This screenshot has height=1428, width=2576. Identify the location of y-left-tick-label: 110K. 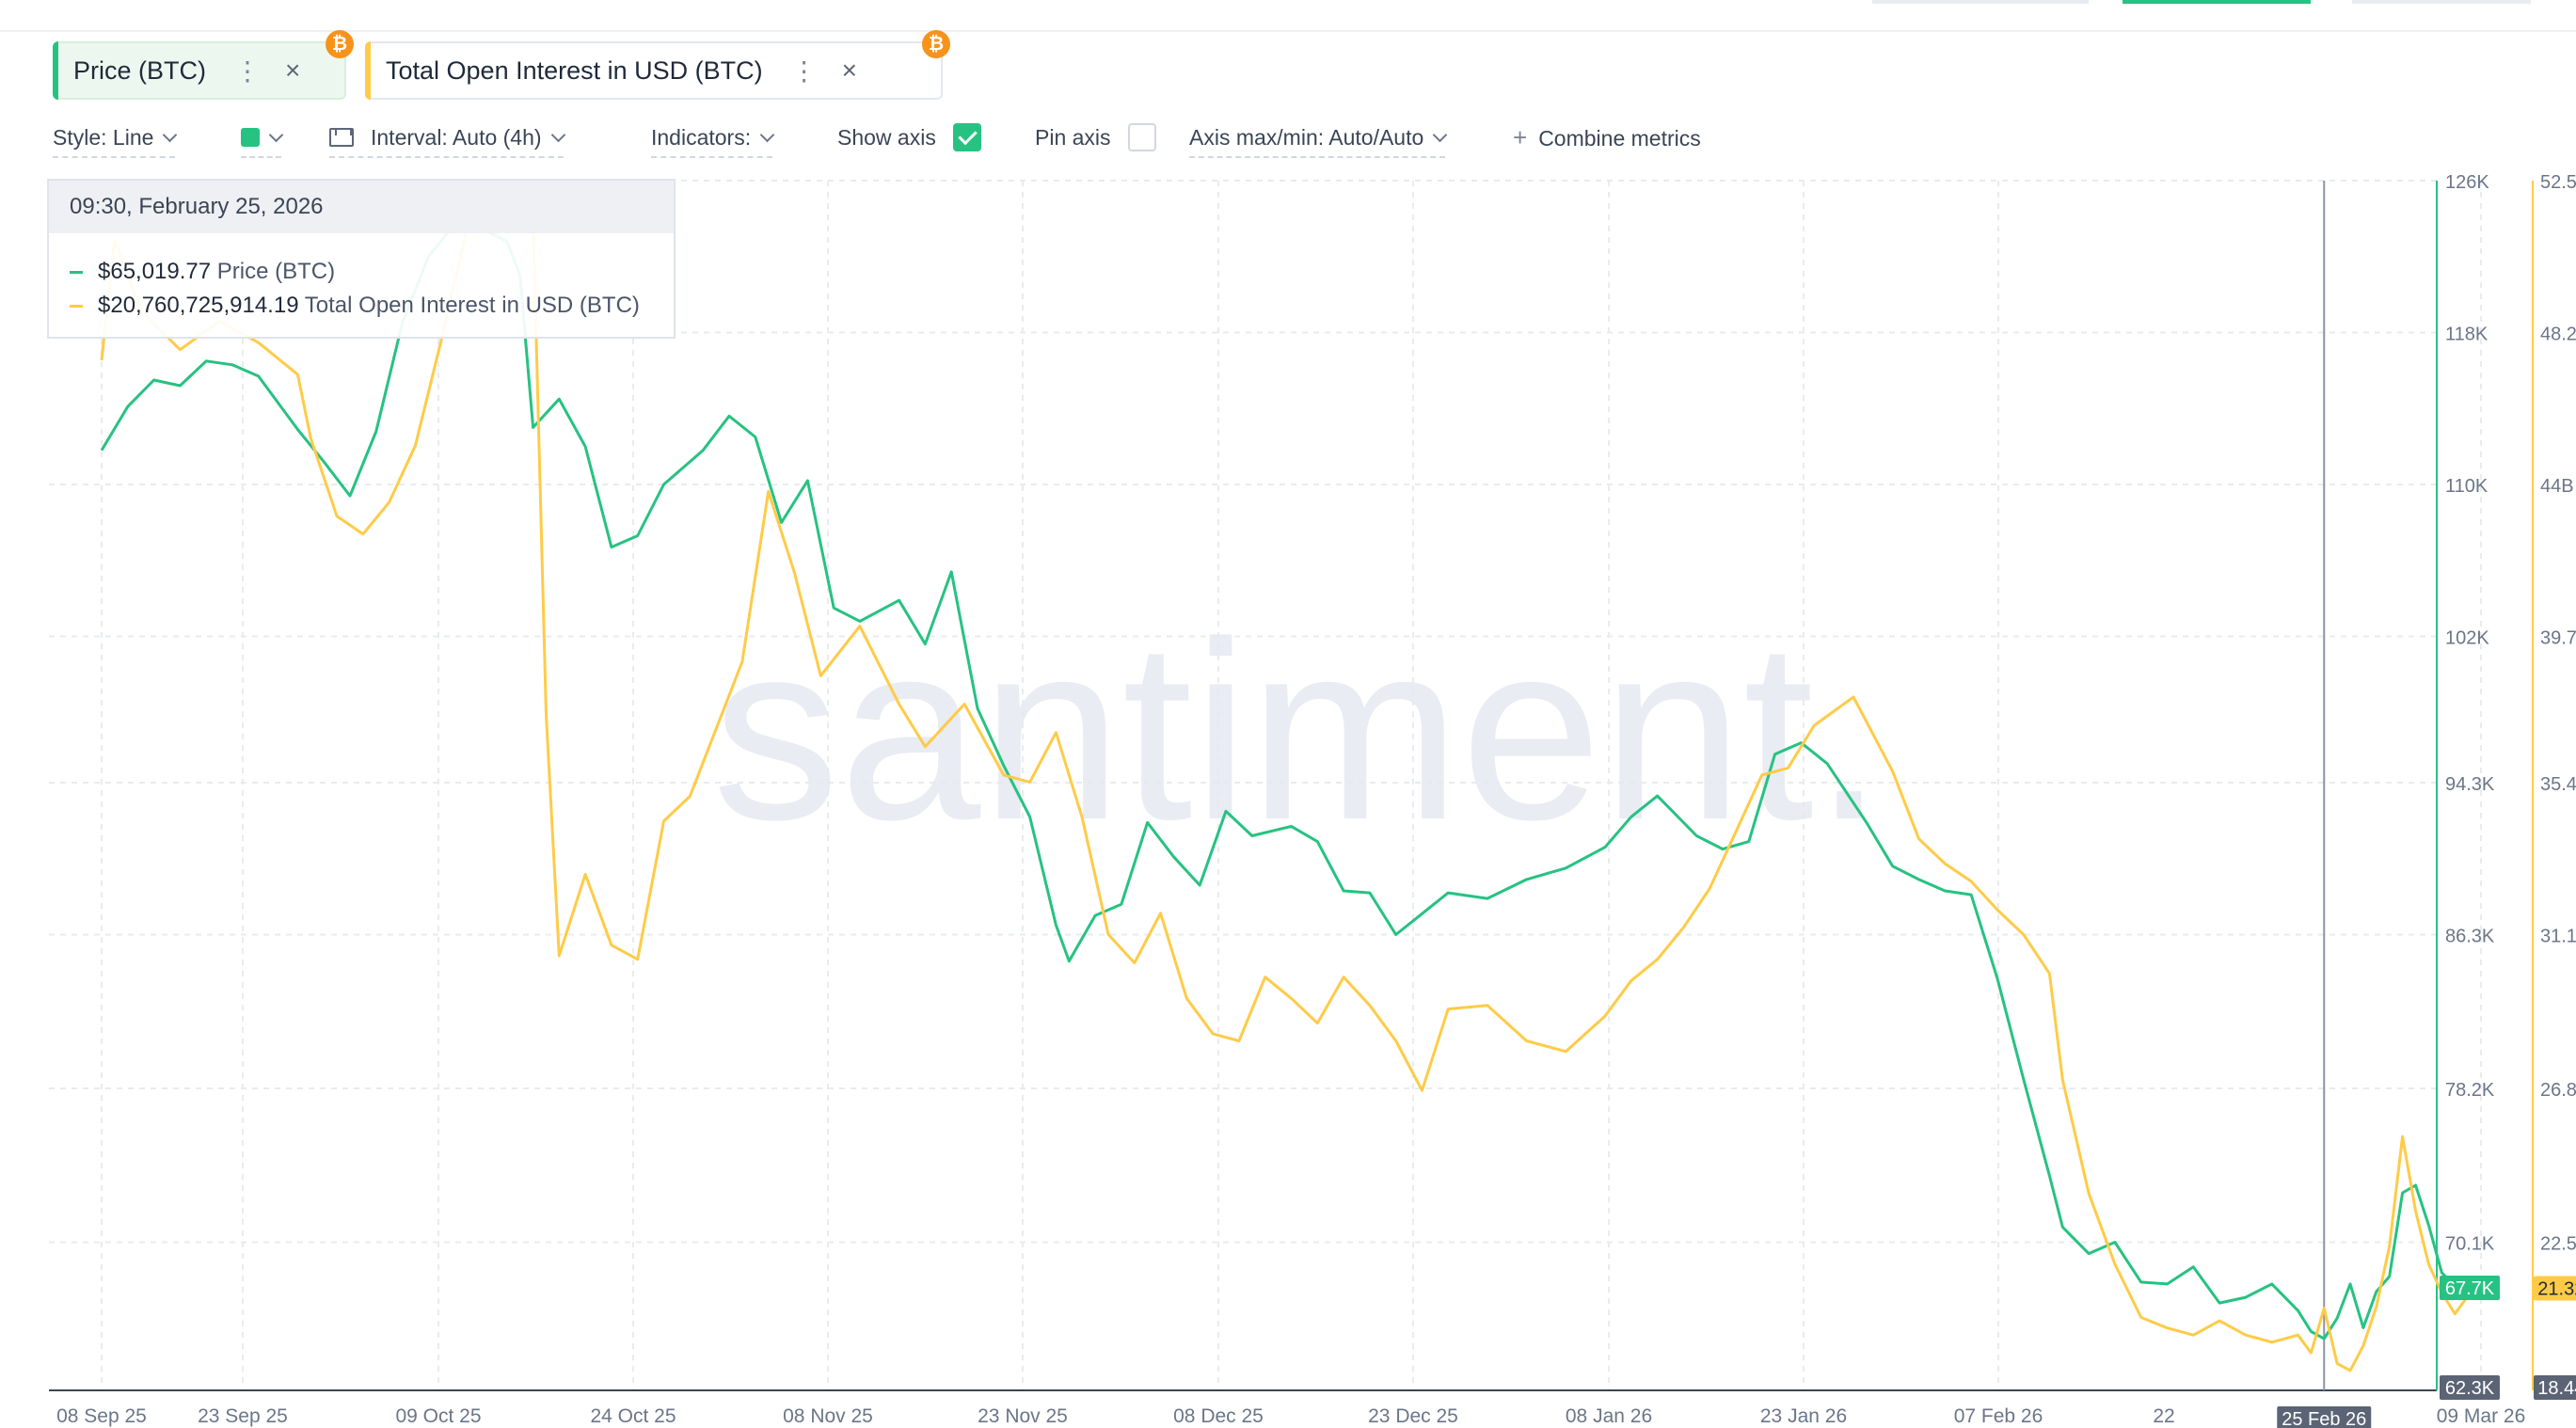
(2467, 486).